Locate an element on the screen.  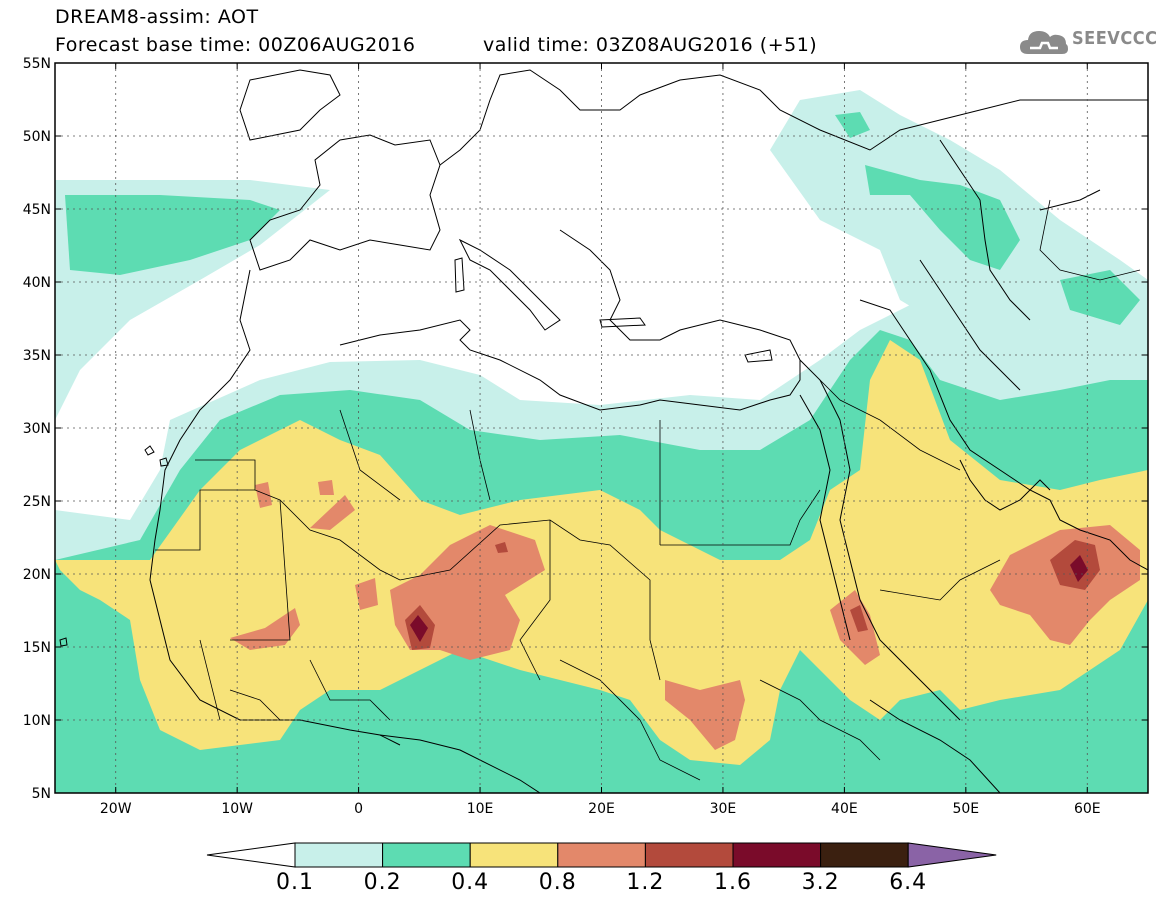
lon-tick-label: 20W is located at coordinates (116, 809).